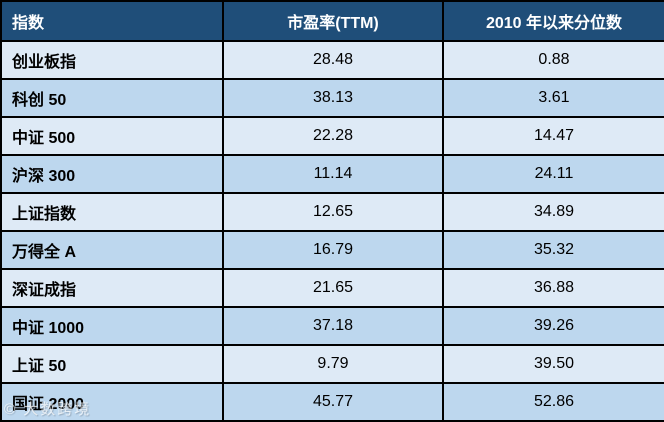  Describe the element at coordinates (553, 288) in the screenshot. I see `pct-cell: 36.88` at that location.